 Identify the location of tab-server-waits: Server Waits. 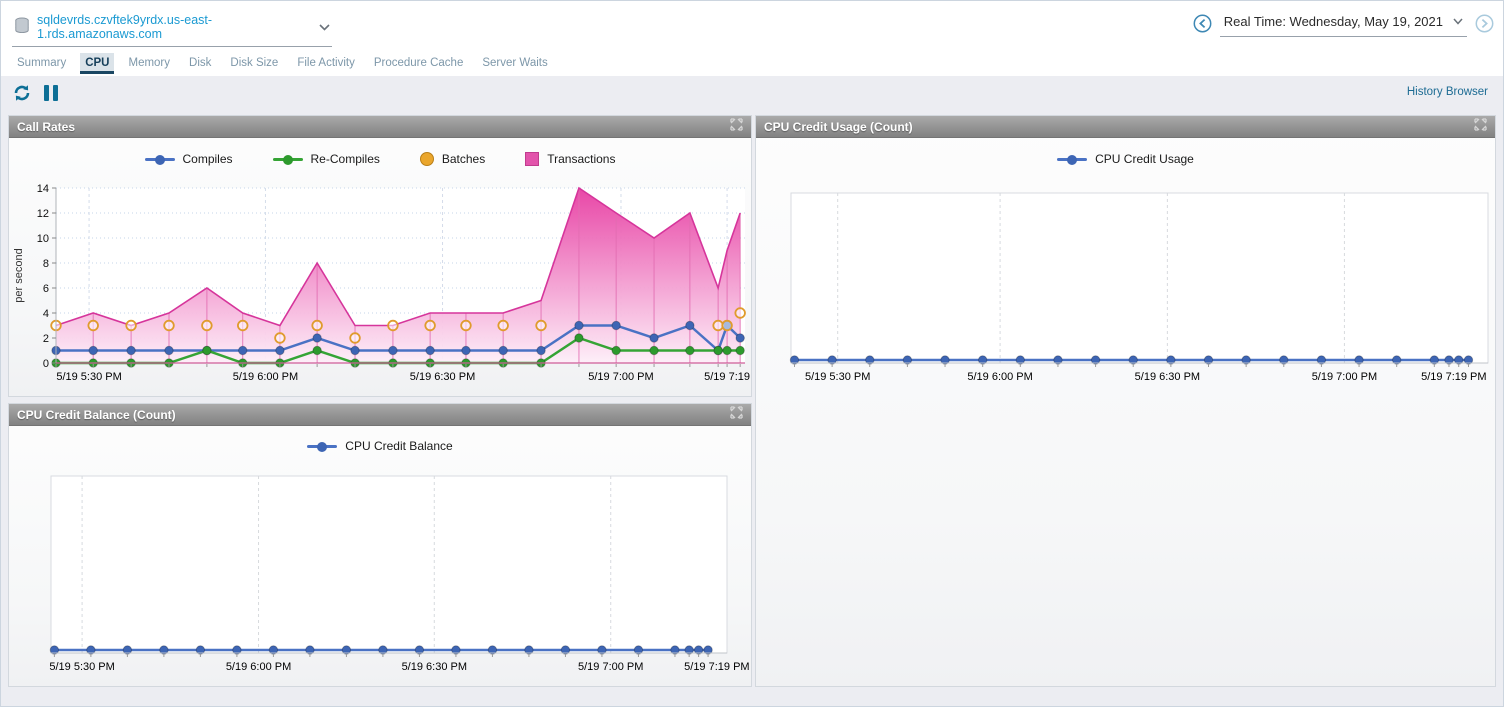
(515, 63).